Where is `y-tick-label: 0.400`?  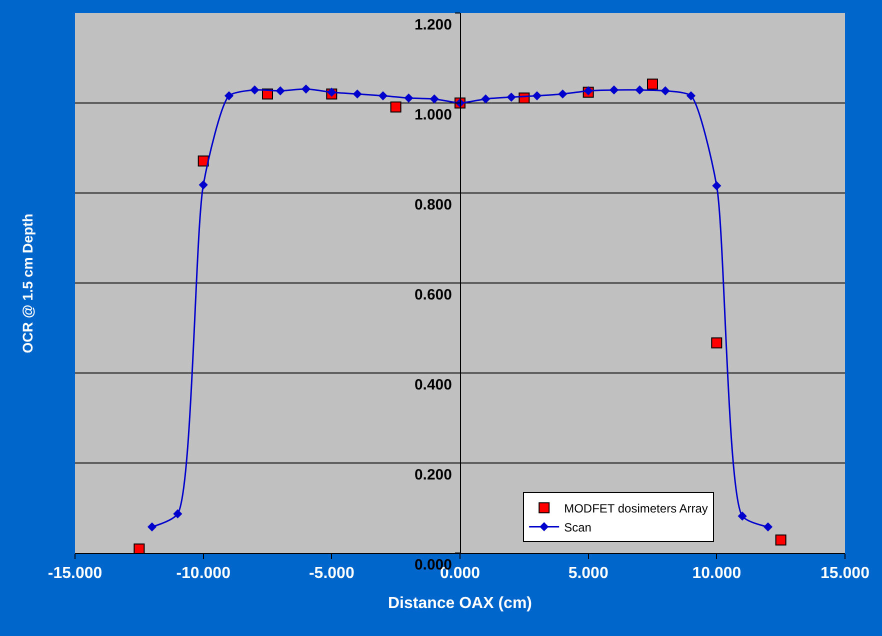
y-tick-label: 0.400 is located at coordinates (433, 385).